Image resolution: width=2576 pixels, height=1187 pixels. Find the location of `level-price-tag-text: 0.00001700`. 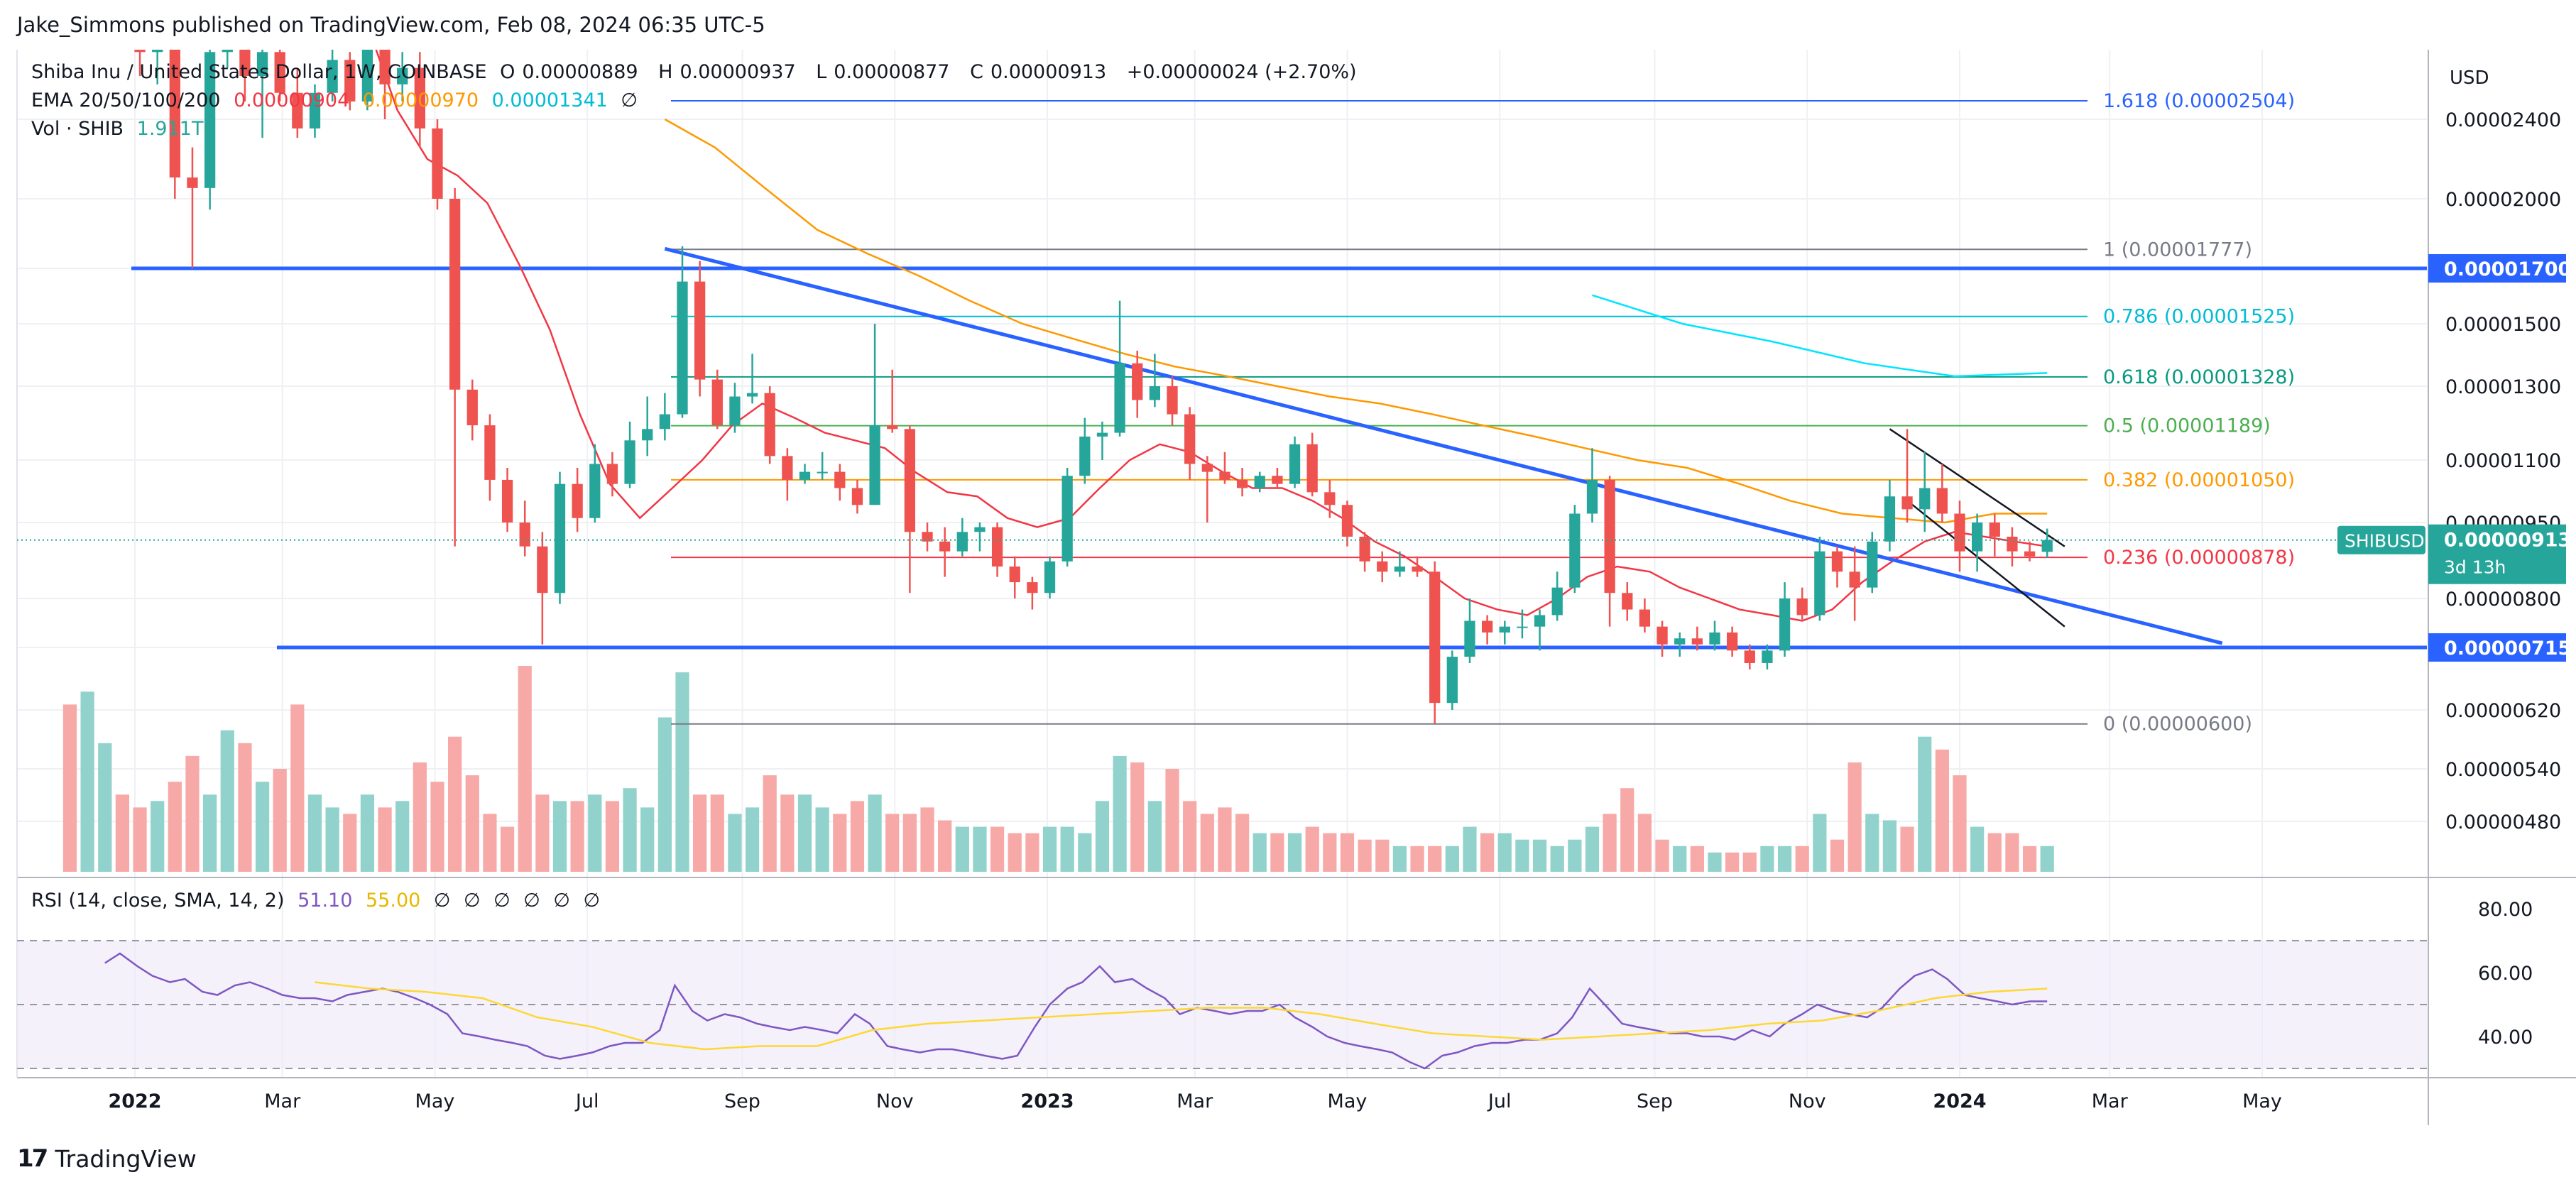

level-price-tag-text: 0.00001700 is located at coordinates (2507, 269).